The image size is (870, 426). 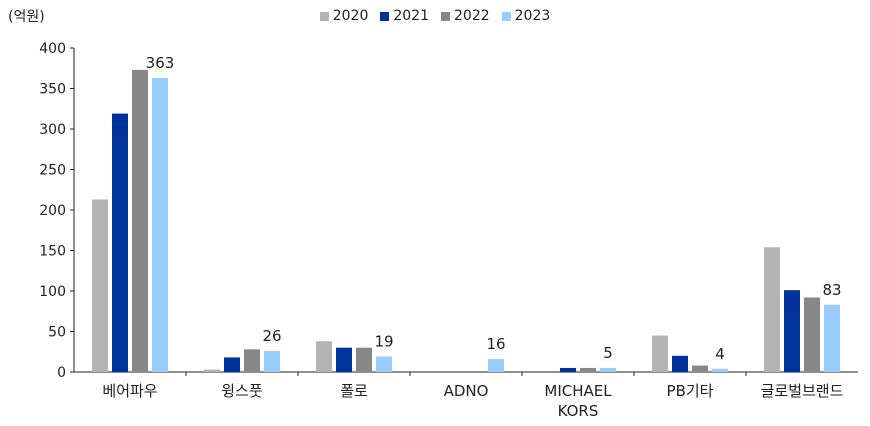 I want to click on y-tick-label: 100, so click(x=52, y=292).